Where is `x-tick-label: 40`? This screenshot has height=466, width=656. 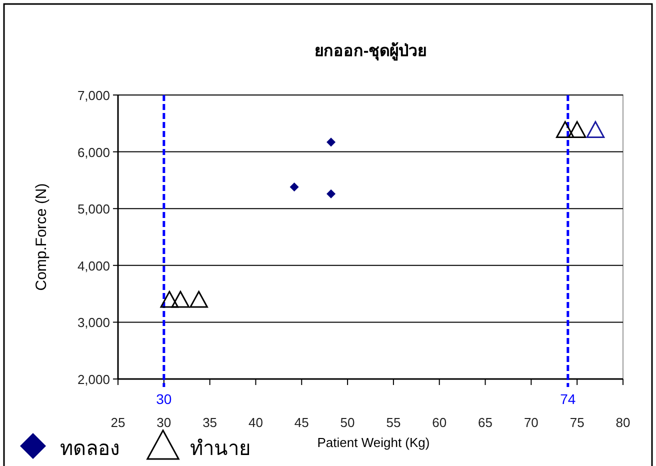 x-tick-label: 40 is located at coordinates (255, 422).